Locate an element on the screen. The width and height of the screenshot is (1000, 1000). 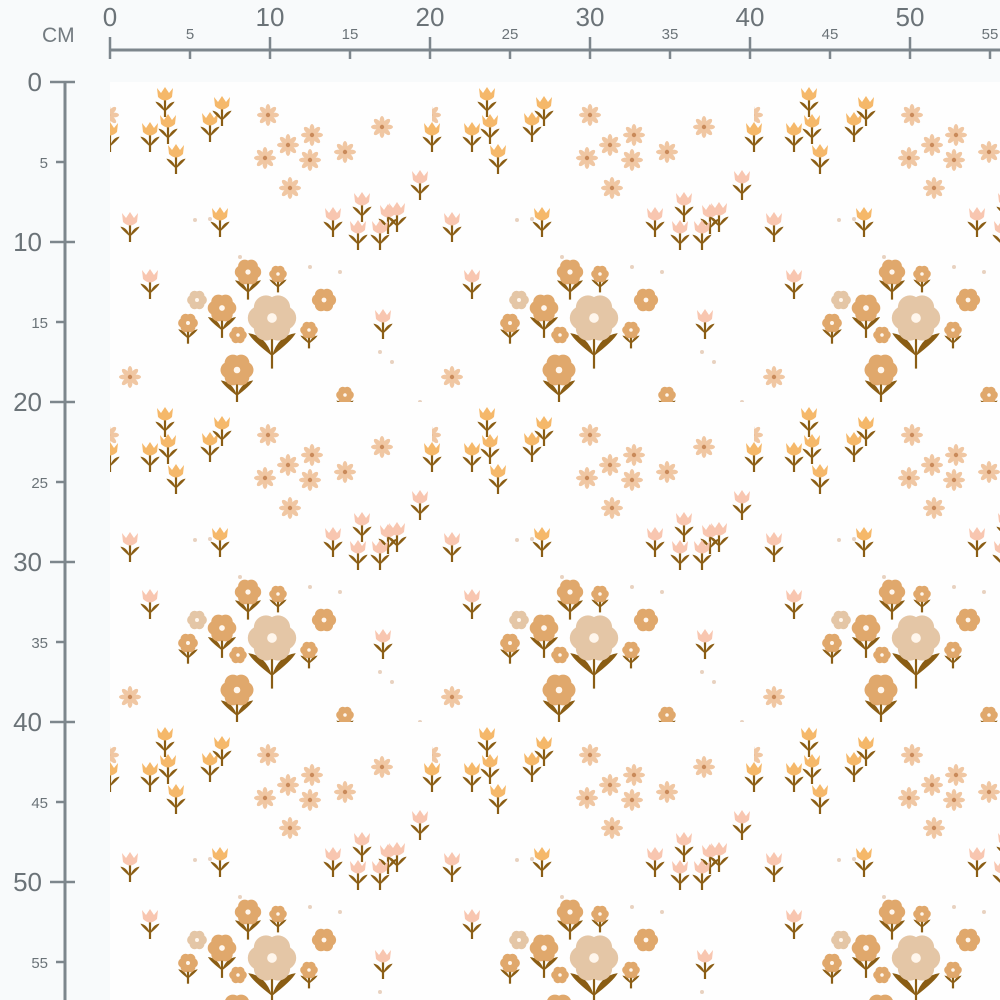
top-minor-label: 45 is located at coordinates (830, 34).